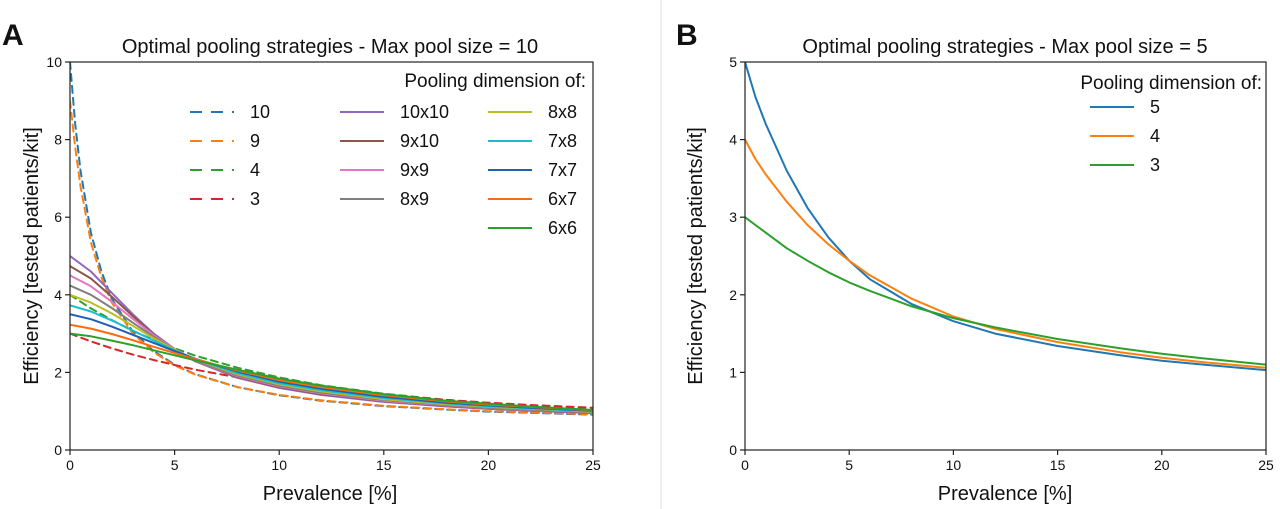 This screenshot has height=509, width=1280. What do you see at coordinates (1155, 107) in the screenshot?
I see `legend-label-5: 5` at bounding box center [1155, 107].